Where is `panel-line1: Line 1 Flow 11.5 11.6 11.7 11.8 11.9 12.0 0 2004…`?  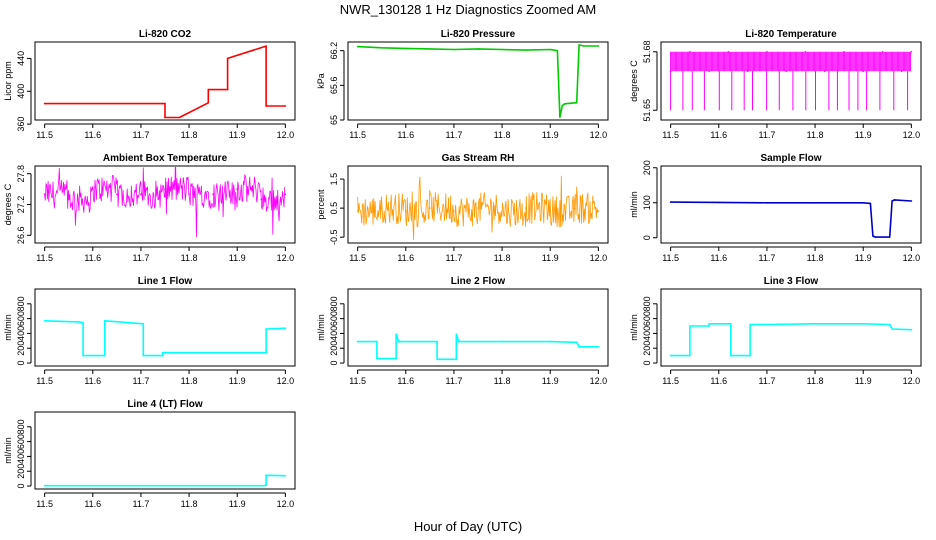
panel-line1: Line 1 Flow 11.5 11.6 11.7 11.8 11.9 12.0 0 2004… is located at coordinates (149, 331).